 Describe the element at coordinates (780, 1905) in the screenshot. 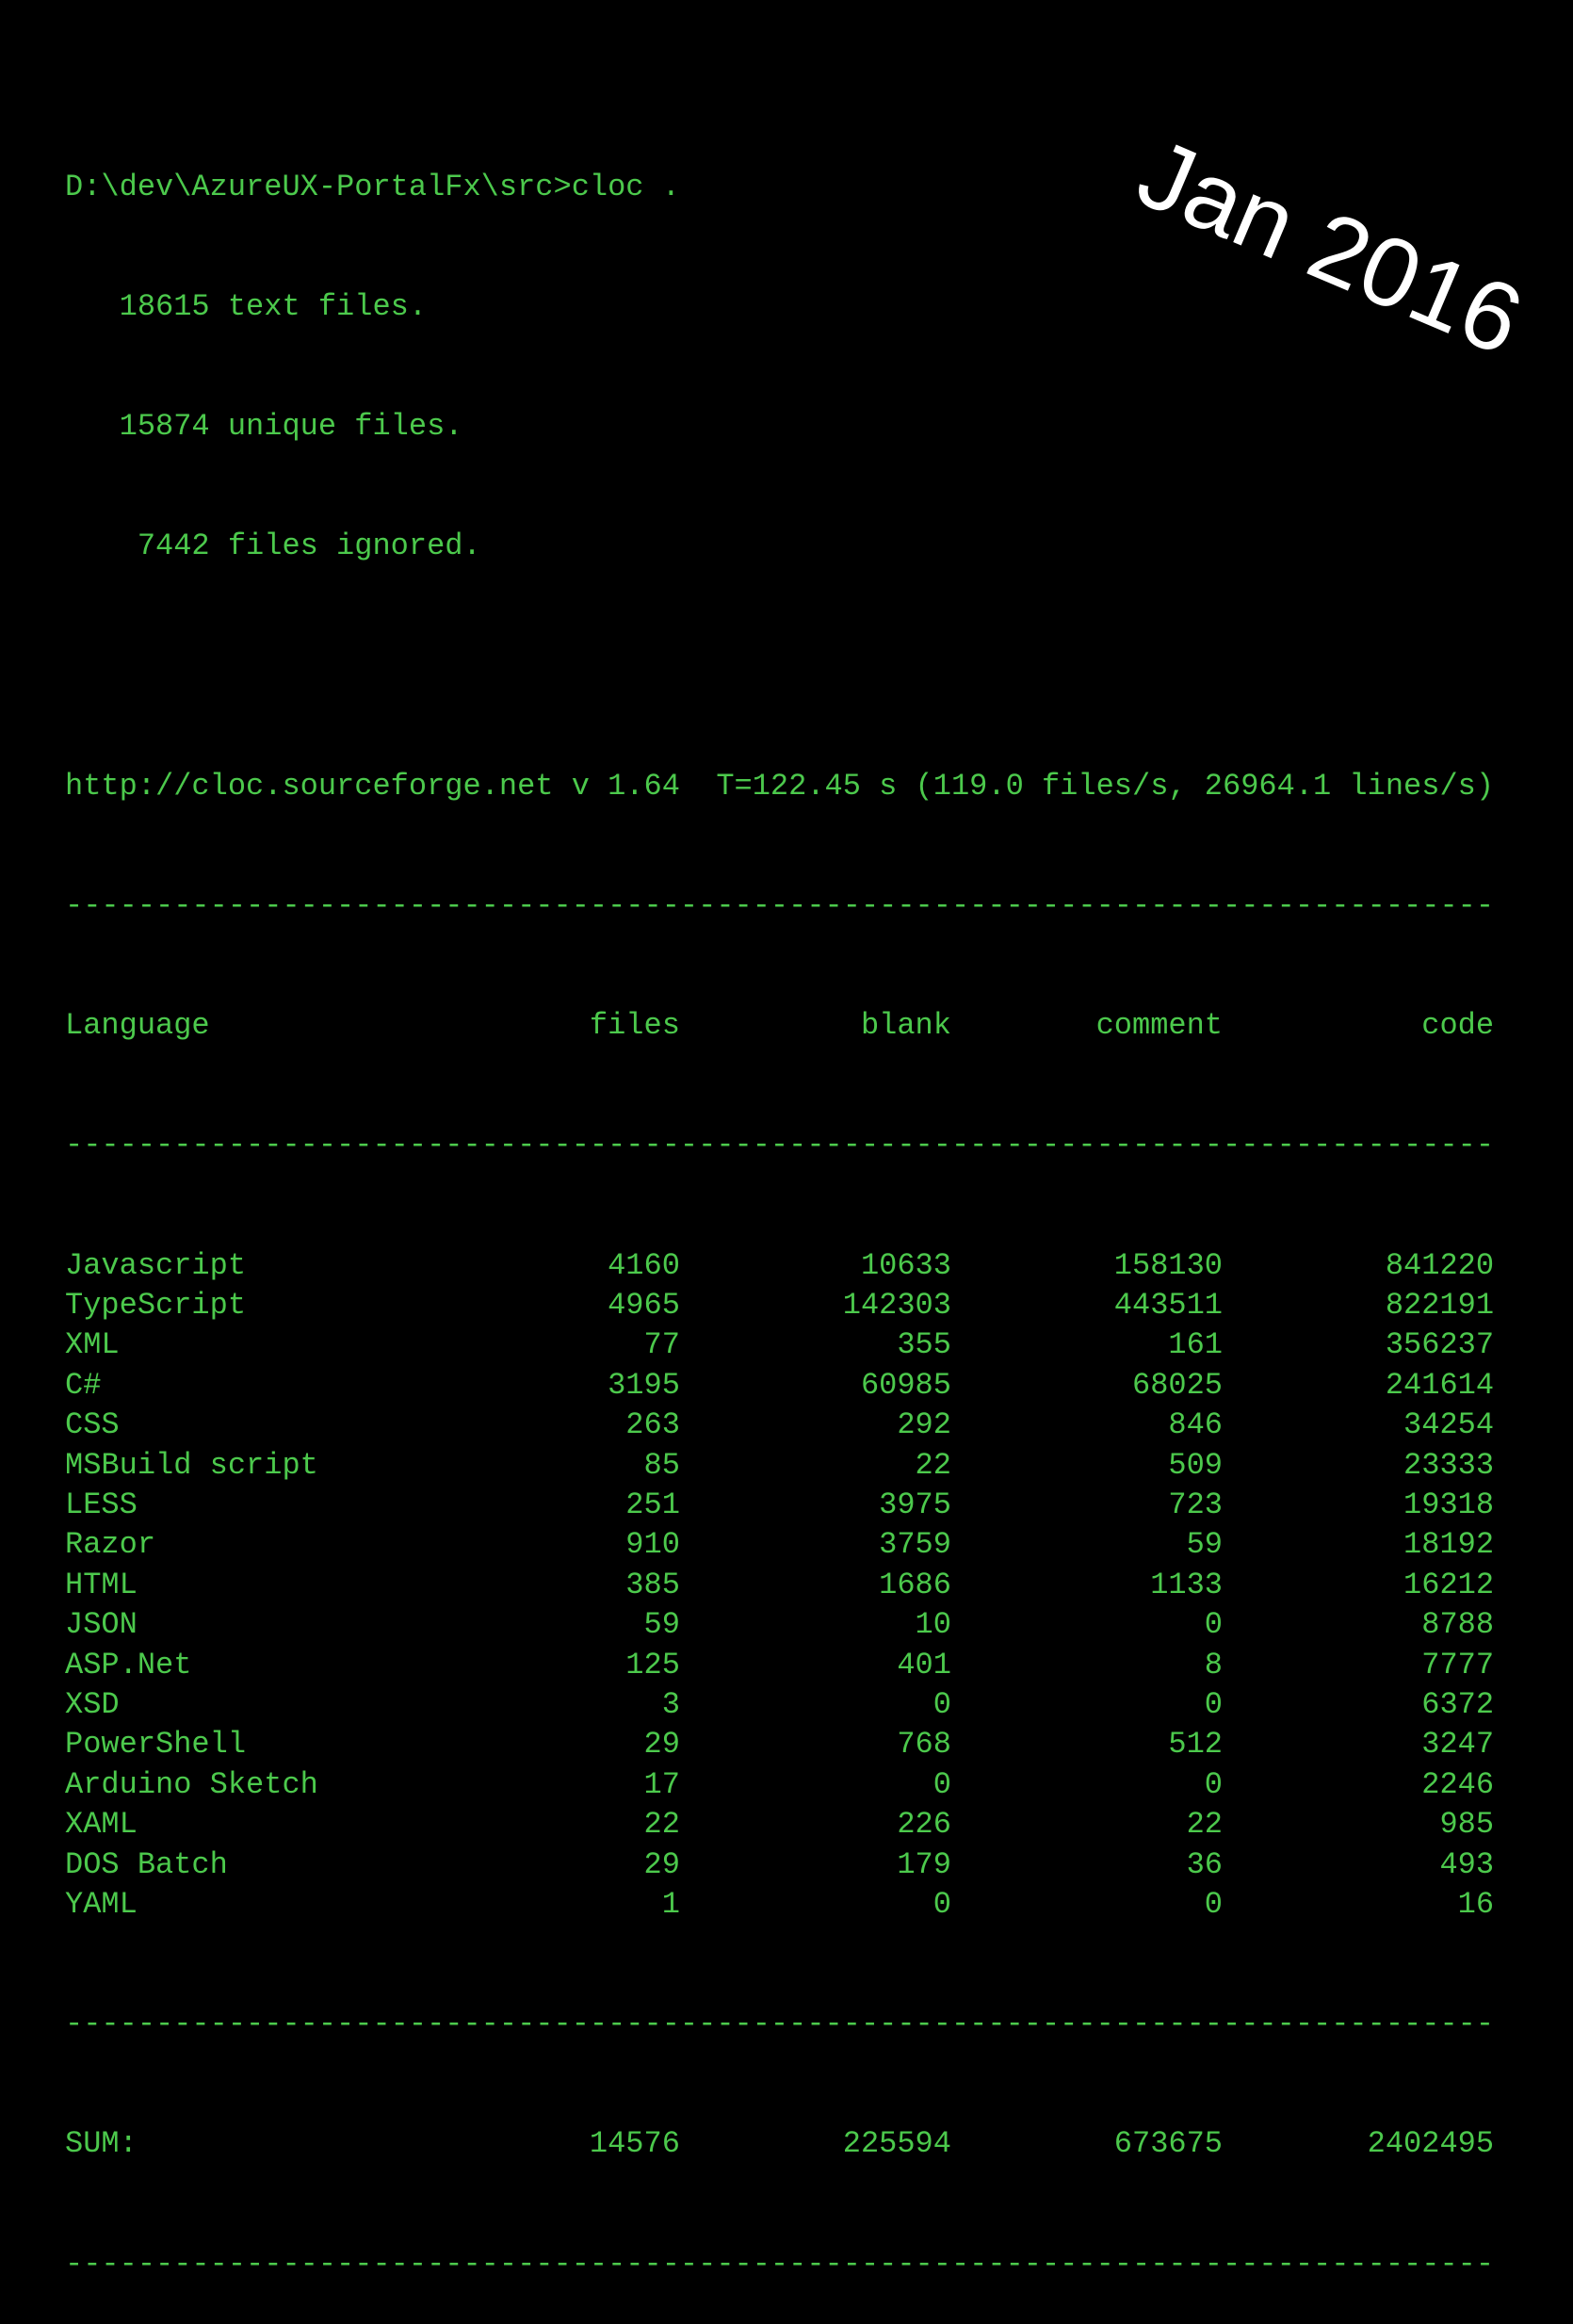

I see `table-row: YAML 1 0 0 16` at that location.